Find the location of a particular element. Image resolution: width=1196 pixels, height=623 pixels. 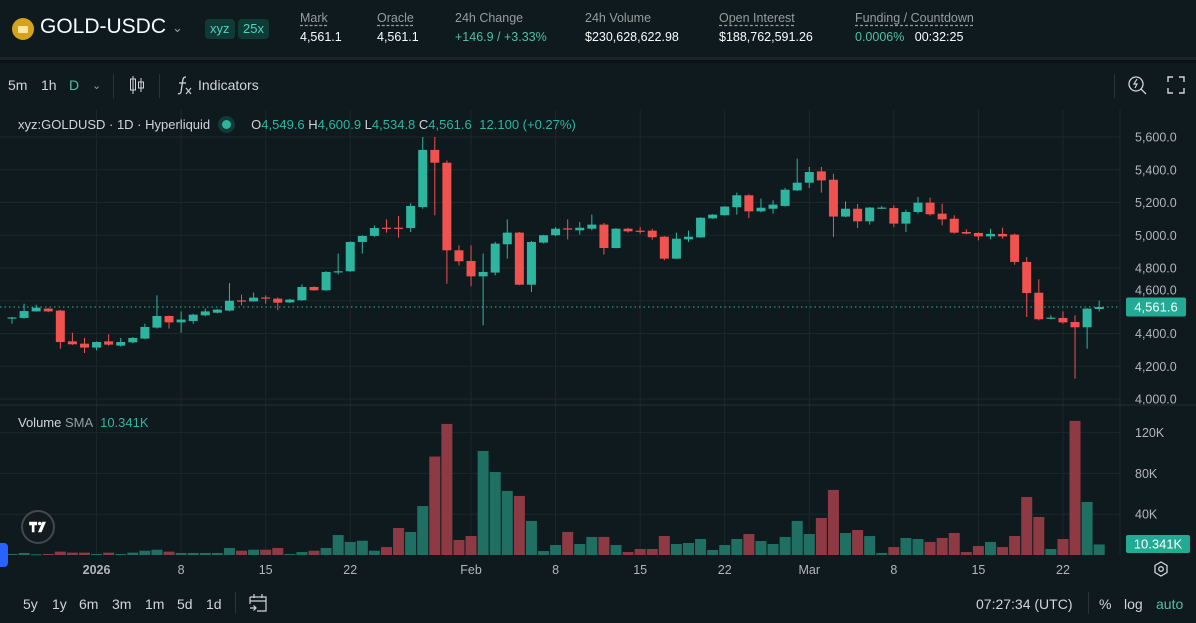

percent-scale-toggle: % is located at coordinates (1105, 604).